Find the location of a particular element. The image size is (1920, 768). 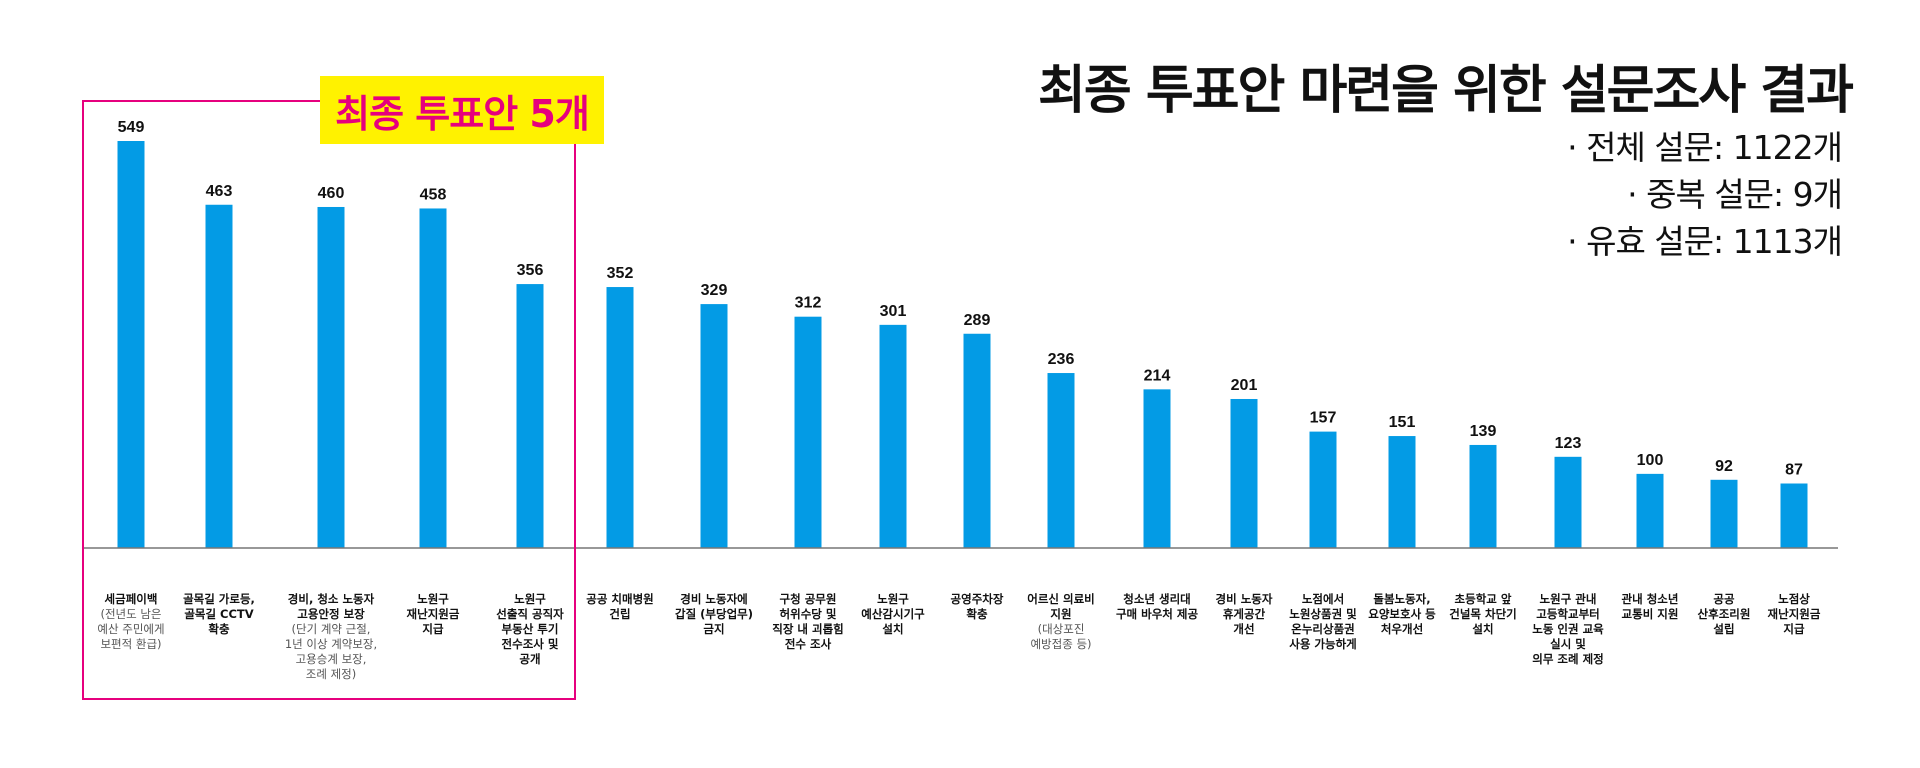

category-name: 노원구 재난지원금 지급 is located at coordinates (433, 614).